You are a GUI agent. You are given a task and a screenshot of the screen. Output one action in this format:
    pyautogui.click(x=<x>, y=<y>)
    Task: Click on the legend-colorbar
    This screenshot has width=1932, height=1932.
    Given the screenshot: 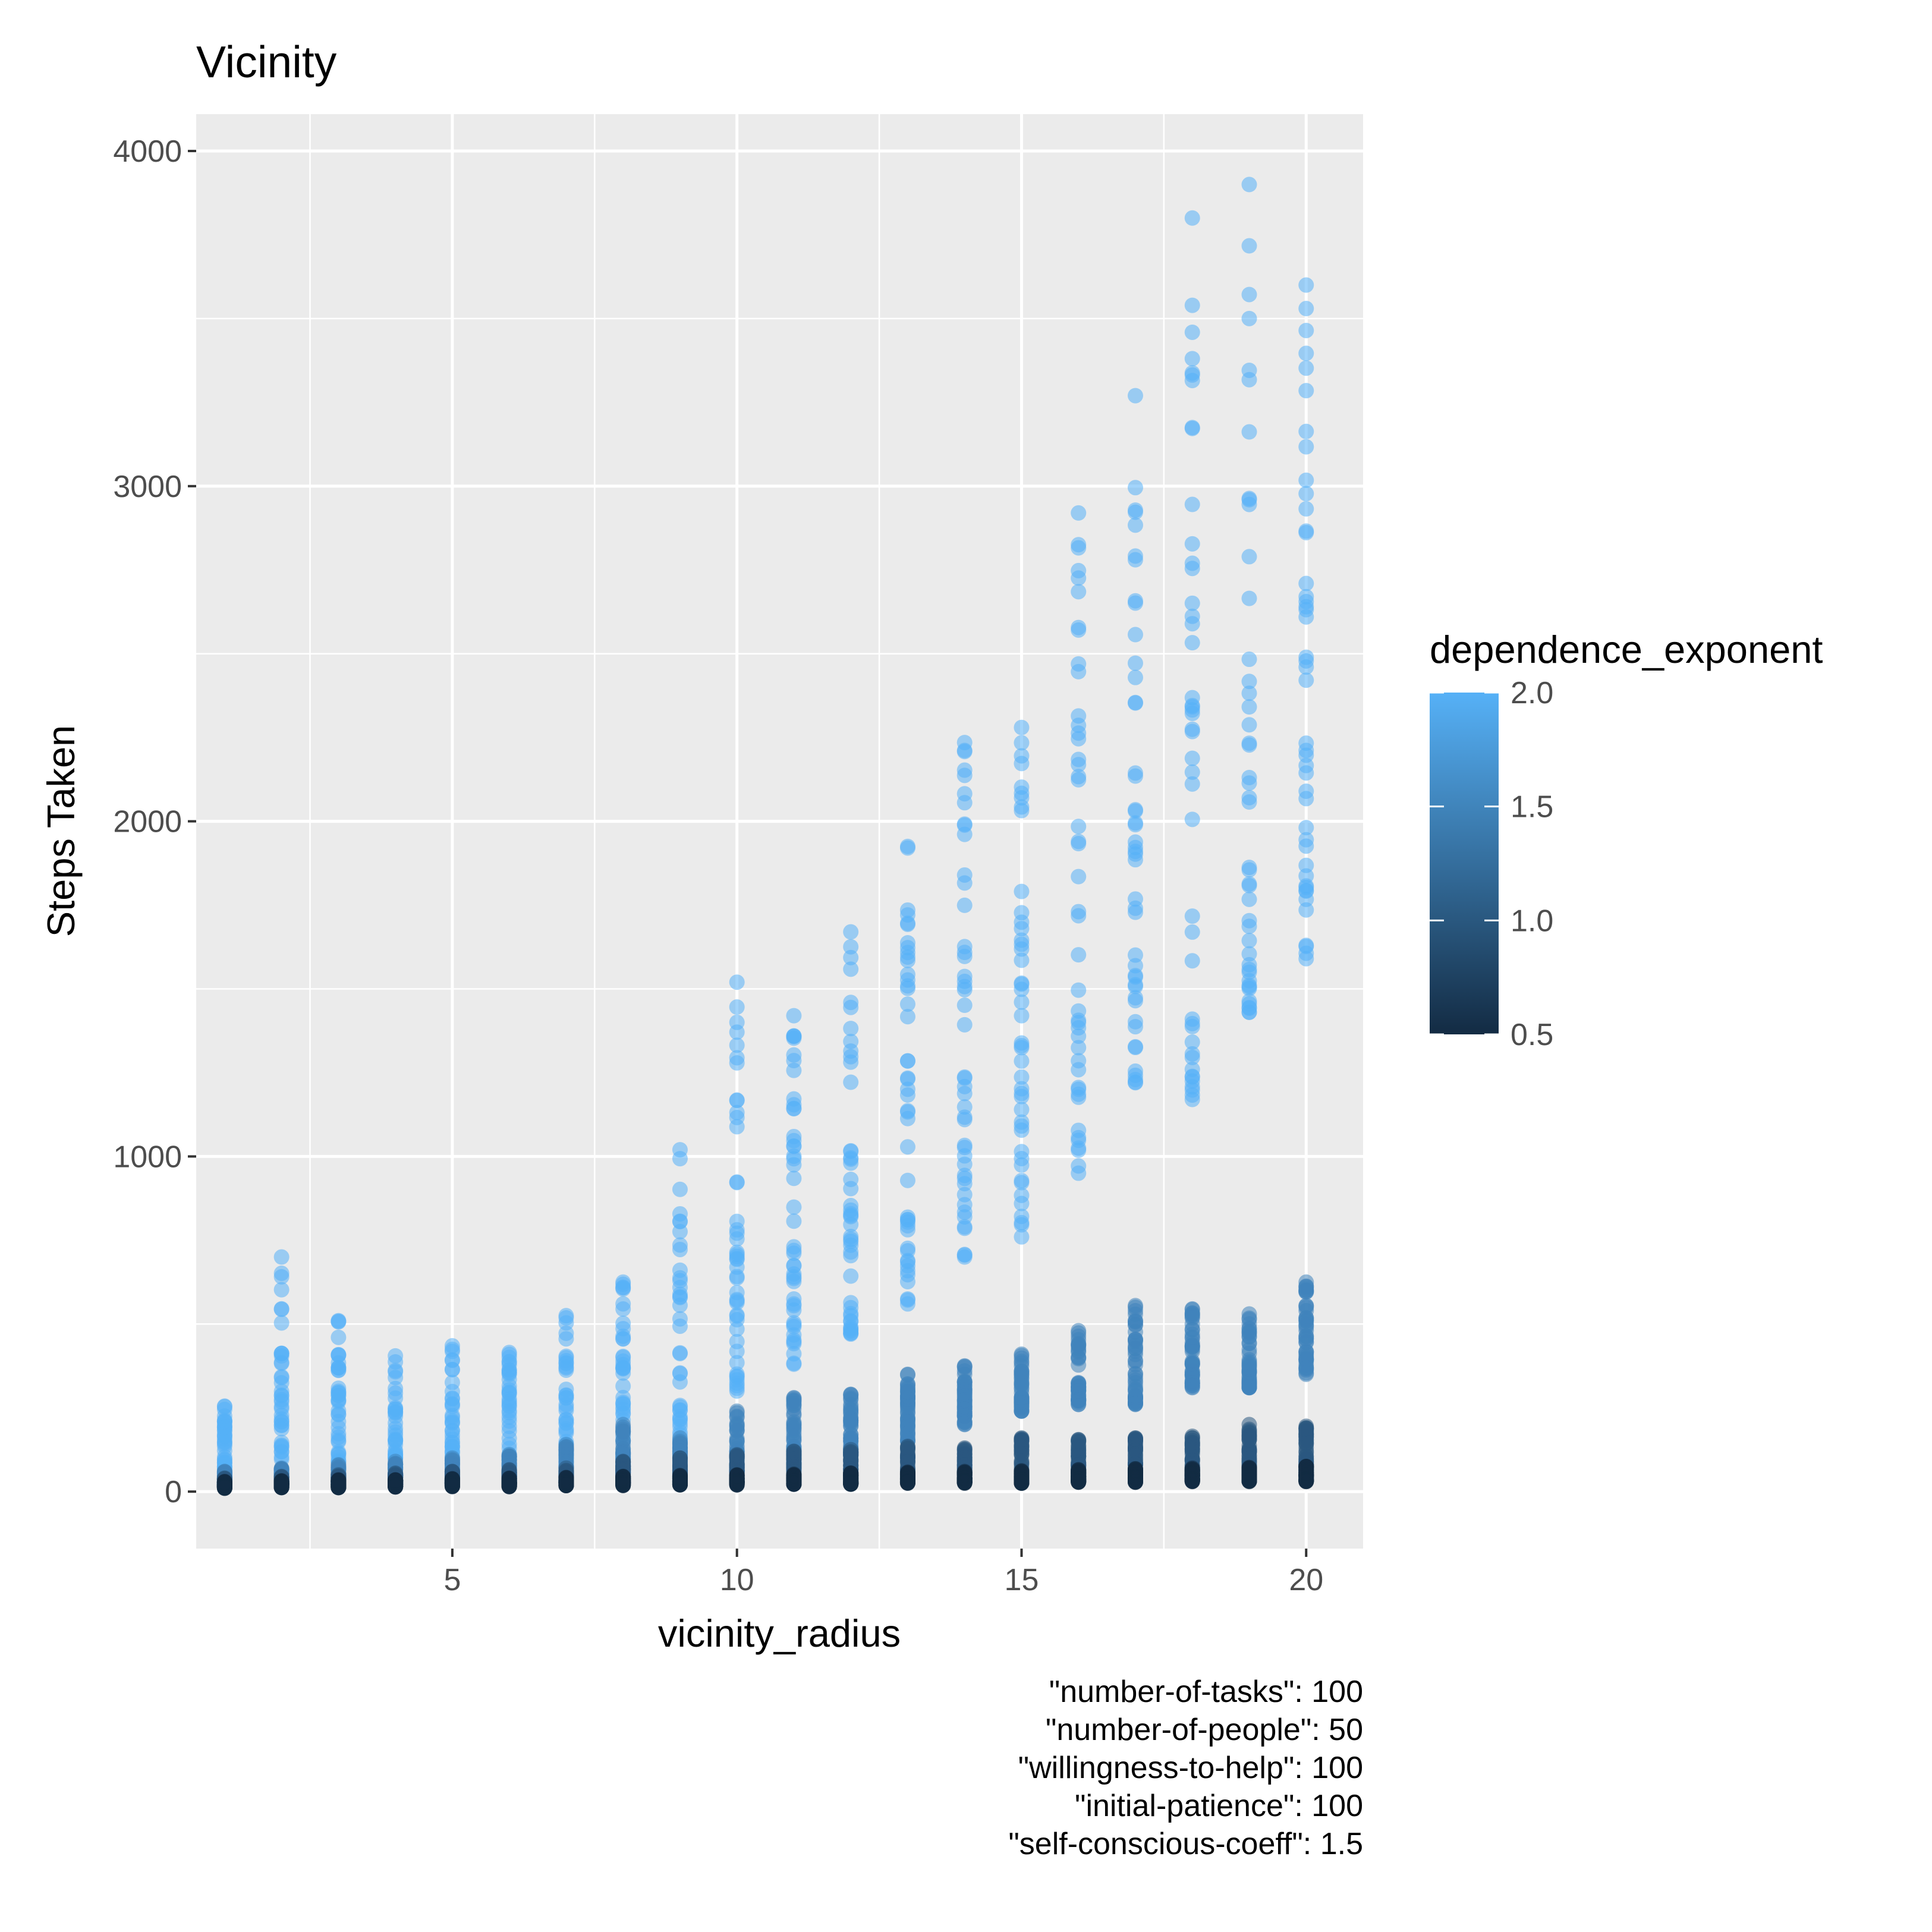 What is the action you would take?
    pyautogui.click(x=1464, y=864)
    